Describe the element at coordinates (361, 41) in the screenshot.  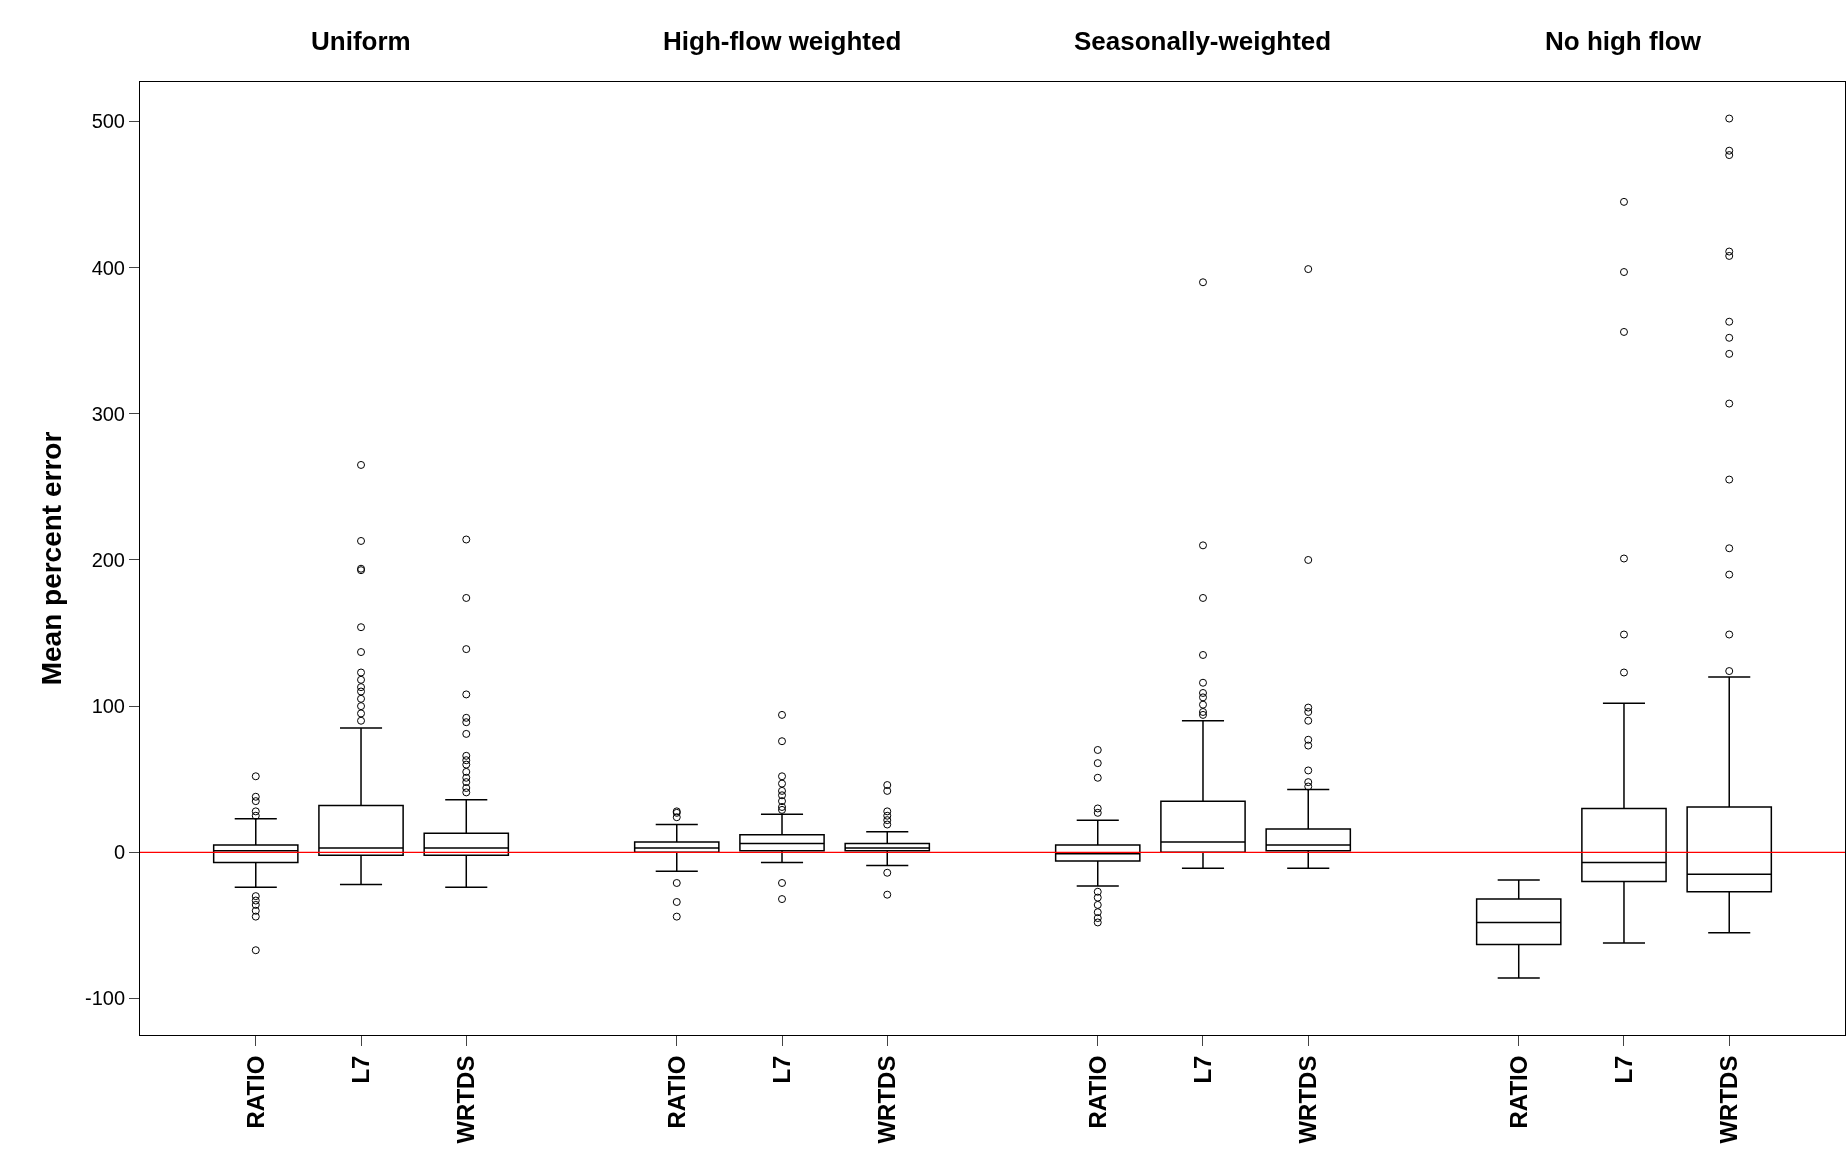
I see `text: Uniform` at that location.